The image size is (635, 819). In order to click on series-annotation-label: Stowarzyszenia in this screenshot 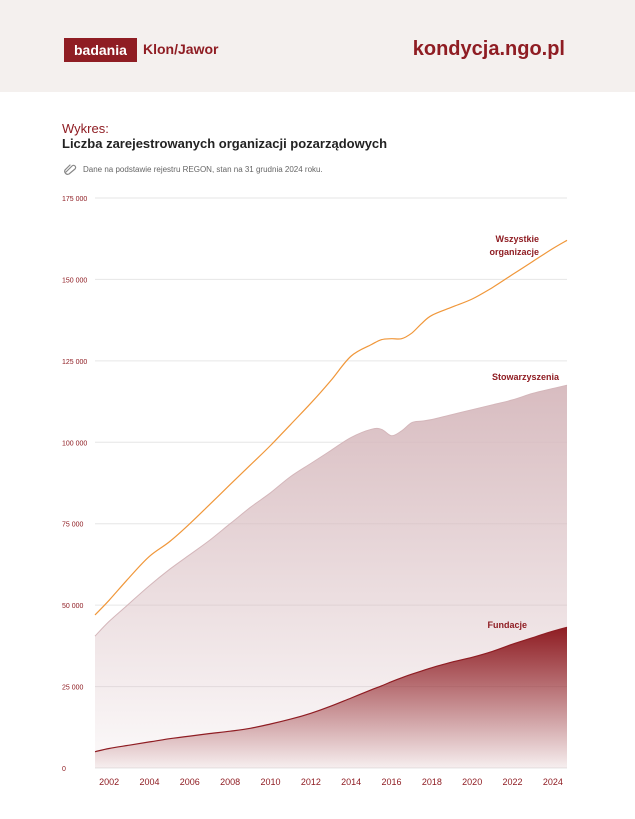, I will do `click(526, 377)`.